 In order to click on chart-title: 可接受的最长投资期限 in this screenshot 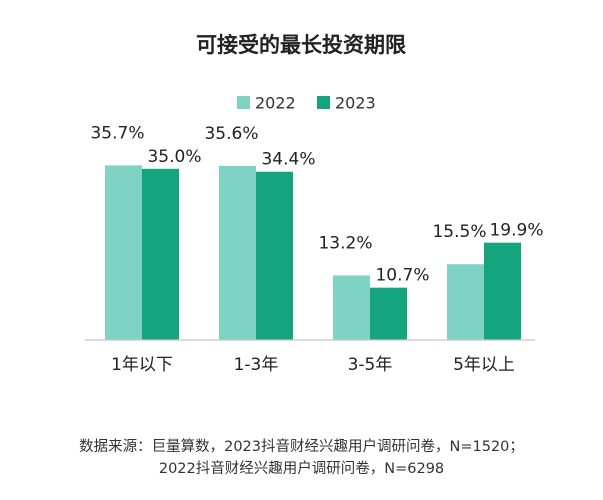, I will do `click(301, 45)`.